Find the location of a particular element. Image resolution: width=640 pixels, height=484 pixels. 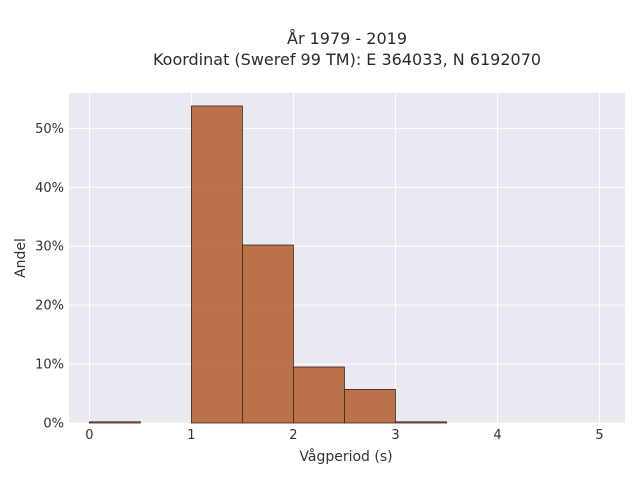

y-tick-label: 40% is located at coordinates (49, 188).